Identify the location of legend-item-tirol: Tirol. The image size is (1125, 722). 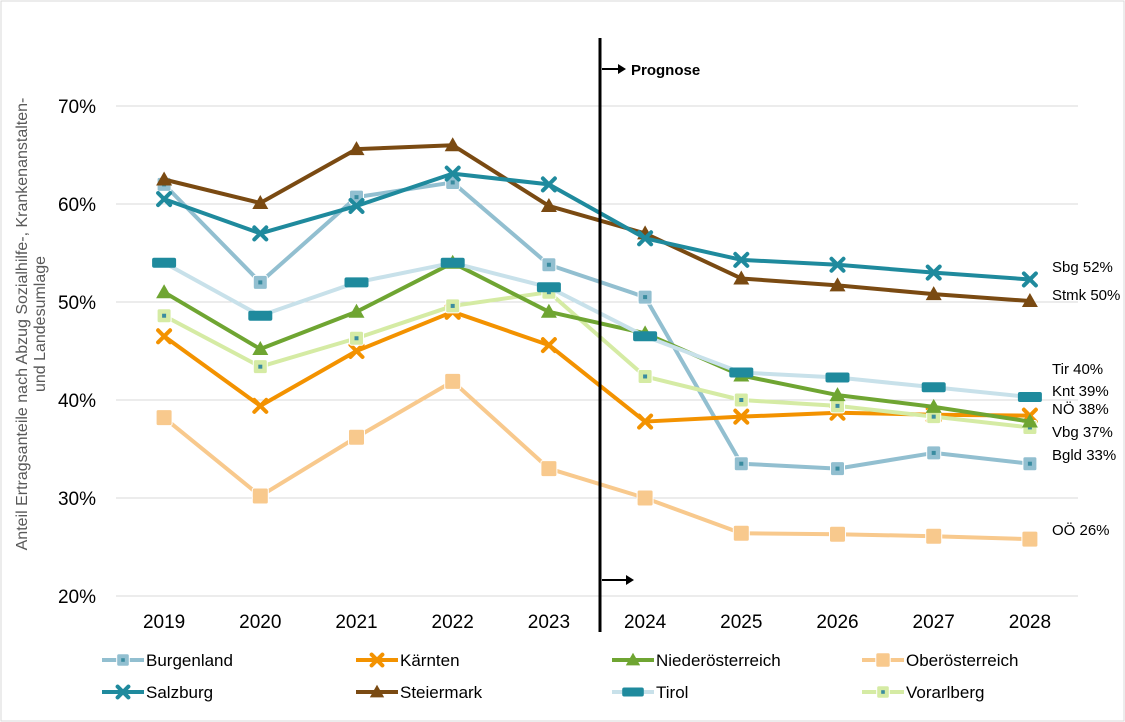
(650, 692).